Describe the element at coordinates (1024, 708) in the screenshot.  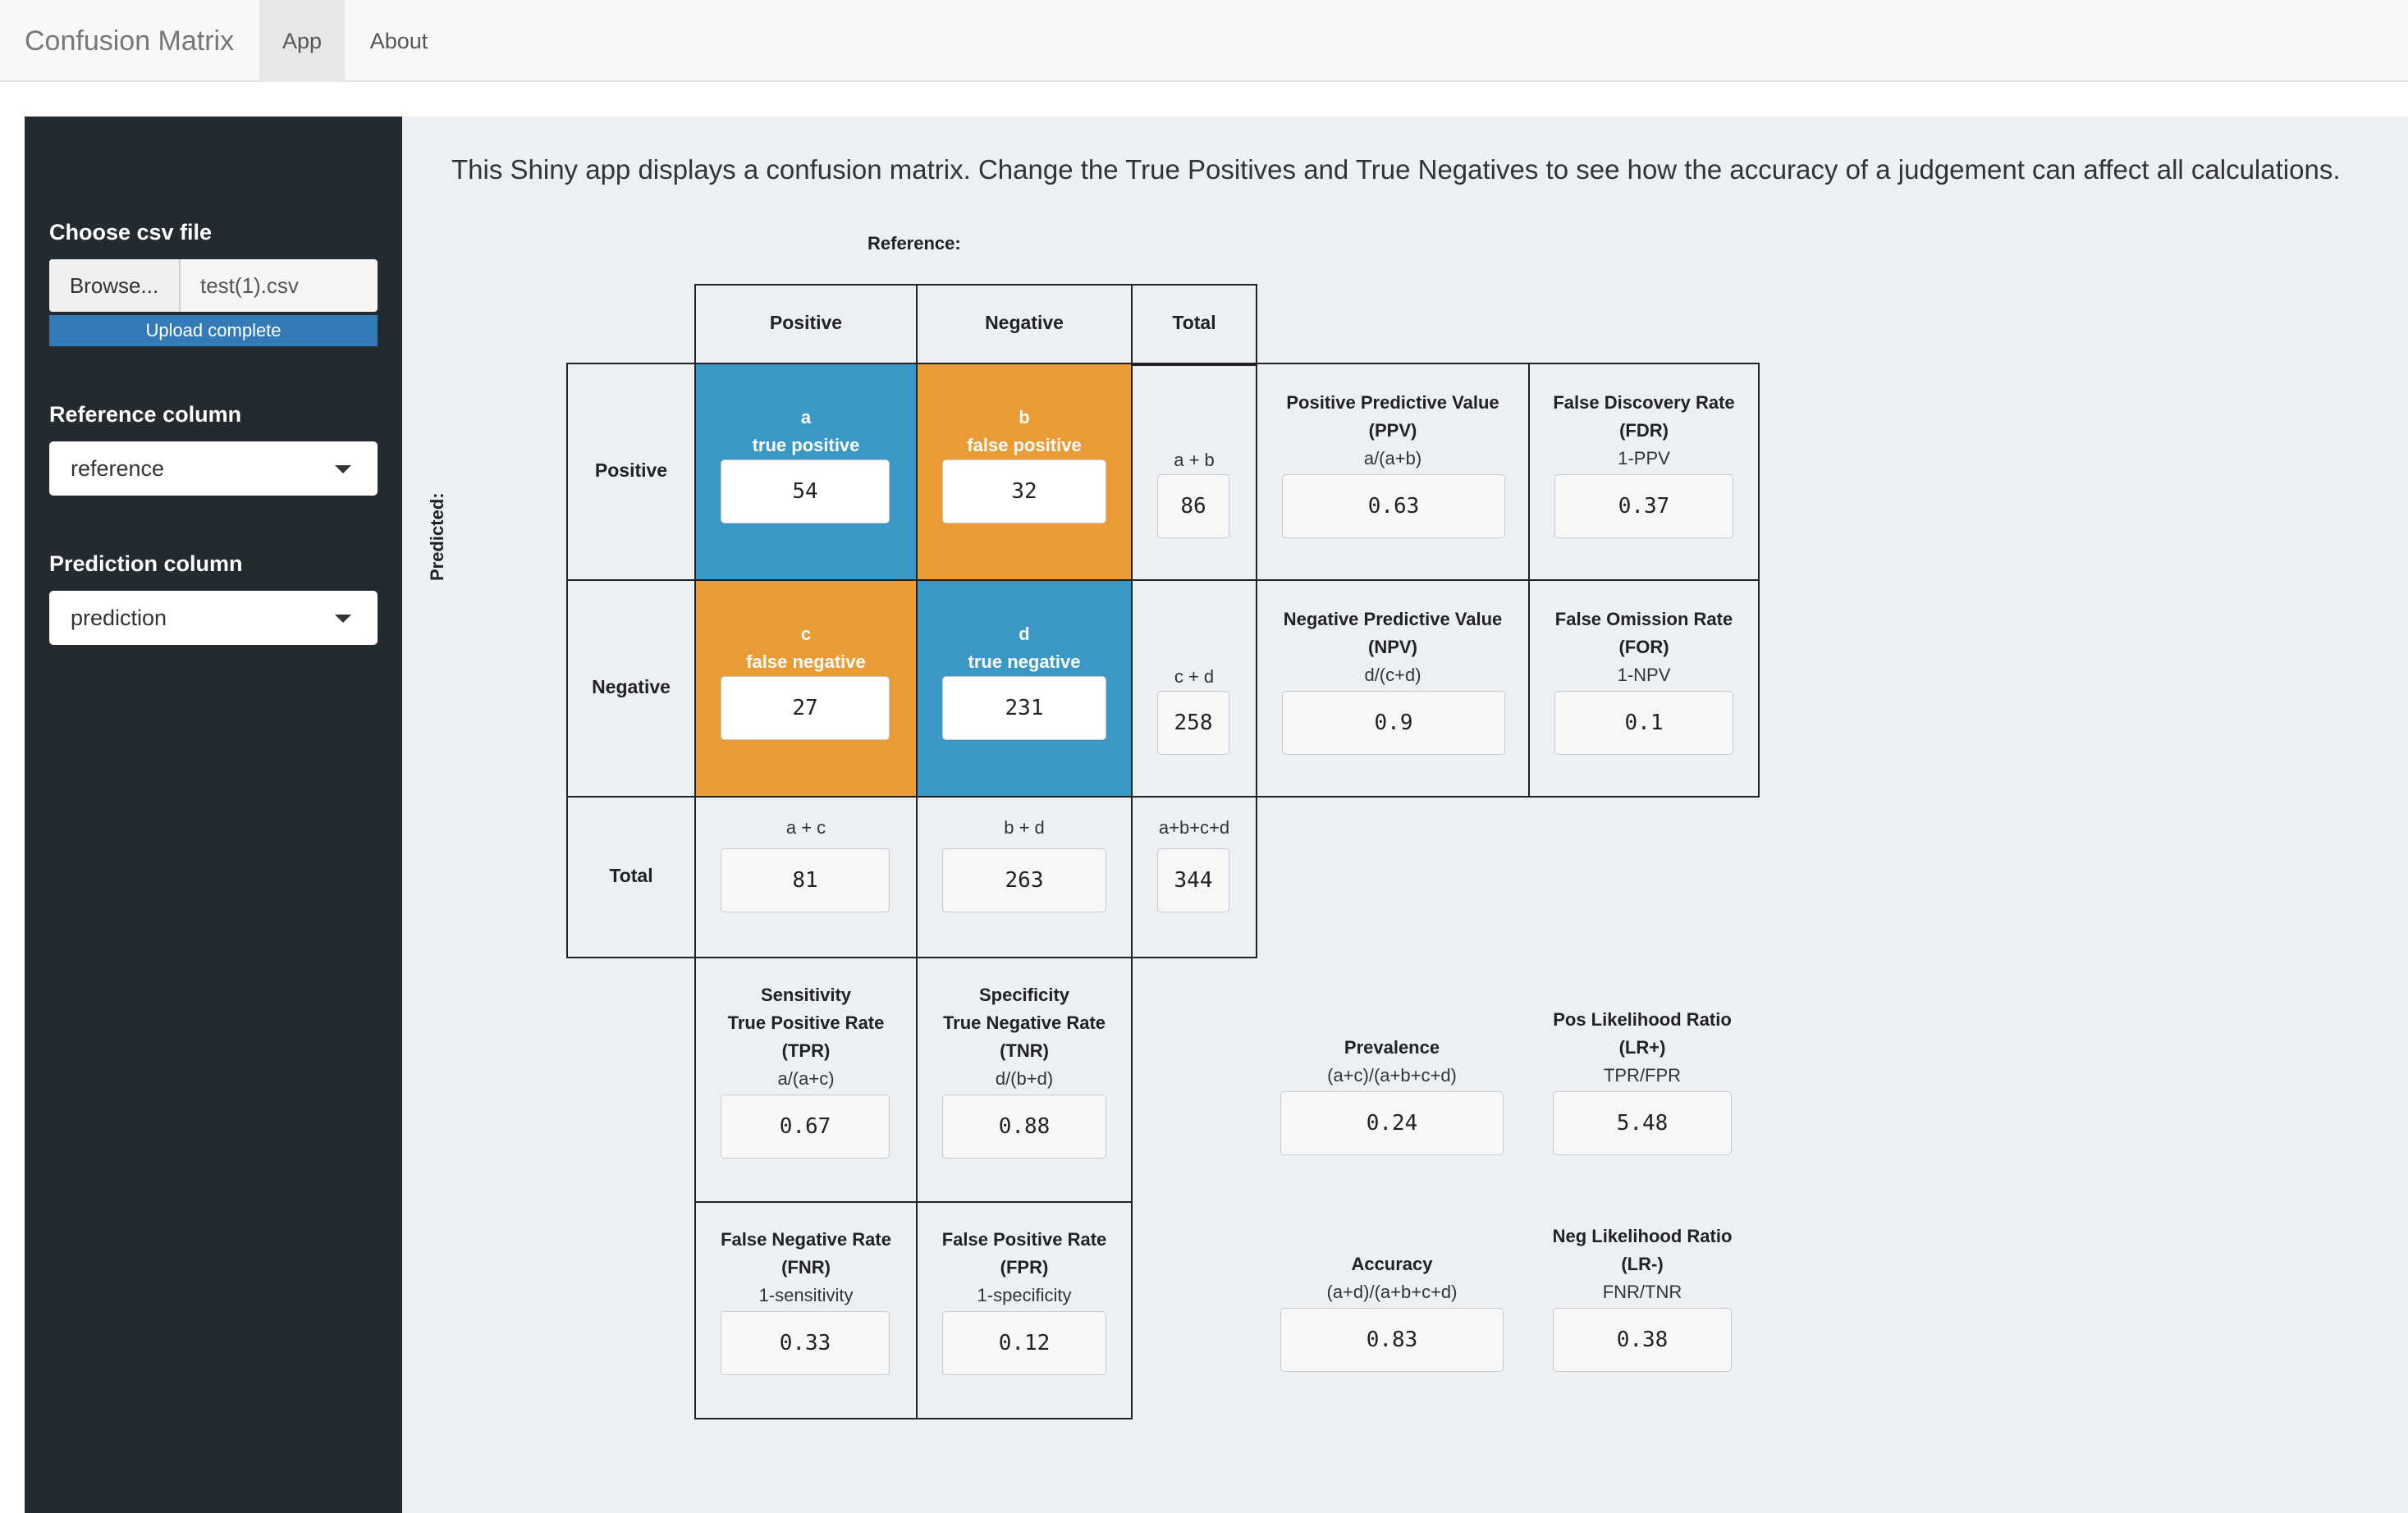
I see `true-negative-input: 231` at that location.